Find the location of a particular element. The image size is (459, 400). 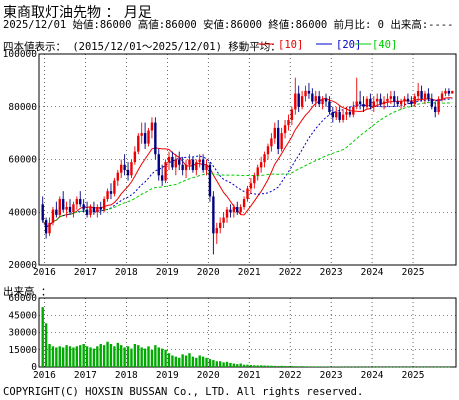

volume-xtick-1: 2017 is located at coordinates (85, 375).